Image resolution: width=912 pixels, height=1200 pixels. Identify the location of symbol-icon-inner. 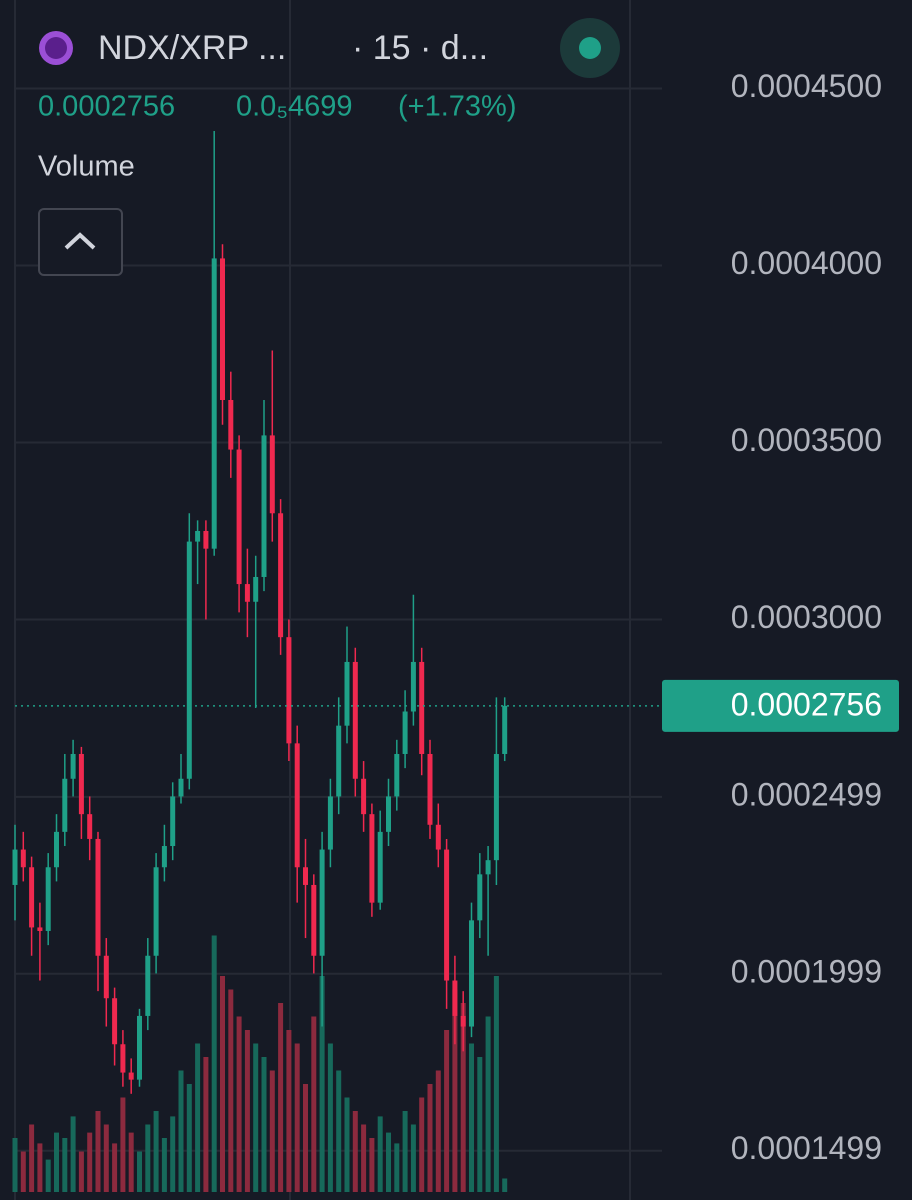
(56, 48).